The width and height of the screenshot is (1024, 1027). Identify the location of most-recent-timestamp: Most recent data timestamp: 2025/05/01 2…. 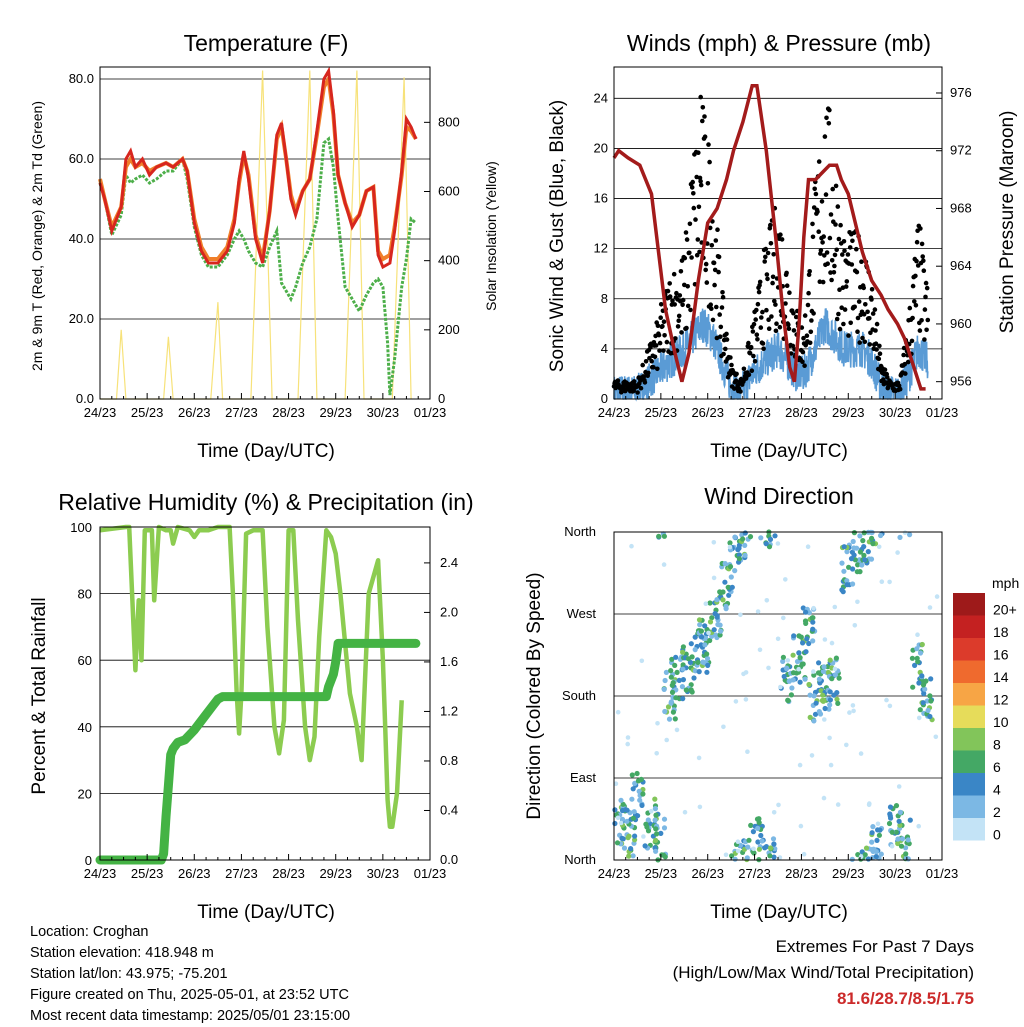
(190, 1016).